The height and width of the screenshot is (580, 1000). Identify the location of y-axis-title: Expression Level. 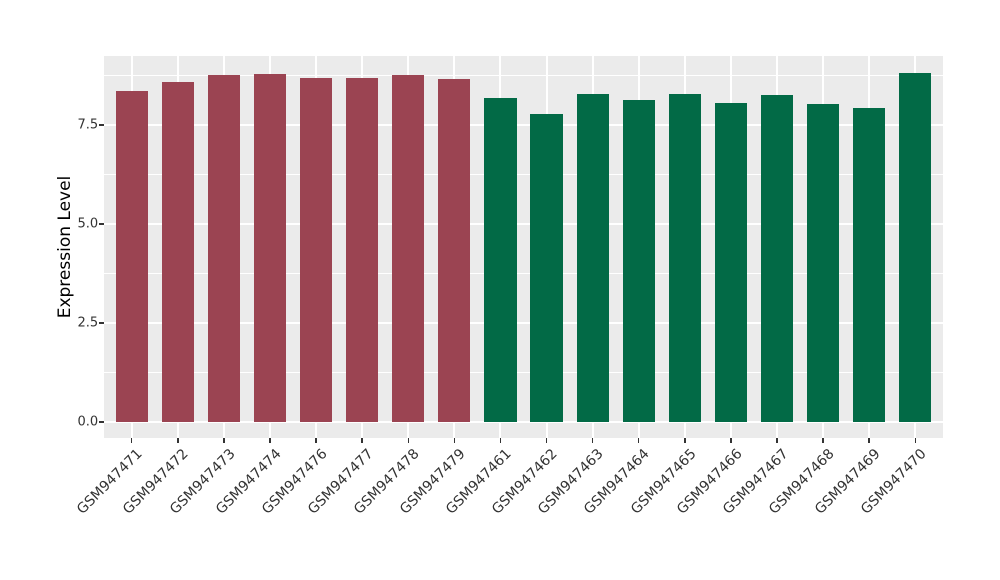
(65, 247).